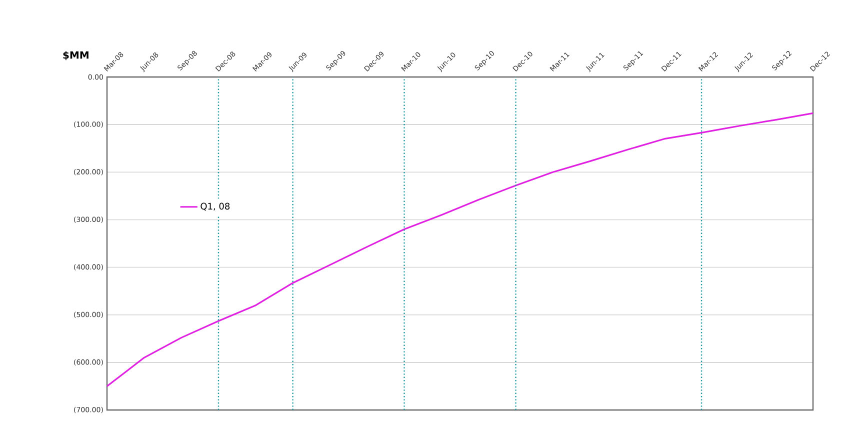 This screenshot has width=854, height=421. What do you see at coordinates (215, 206) in the screenshot?
I see `legend-label: Q1, 08` at bounding box center [215, 206].